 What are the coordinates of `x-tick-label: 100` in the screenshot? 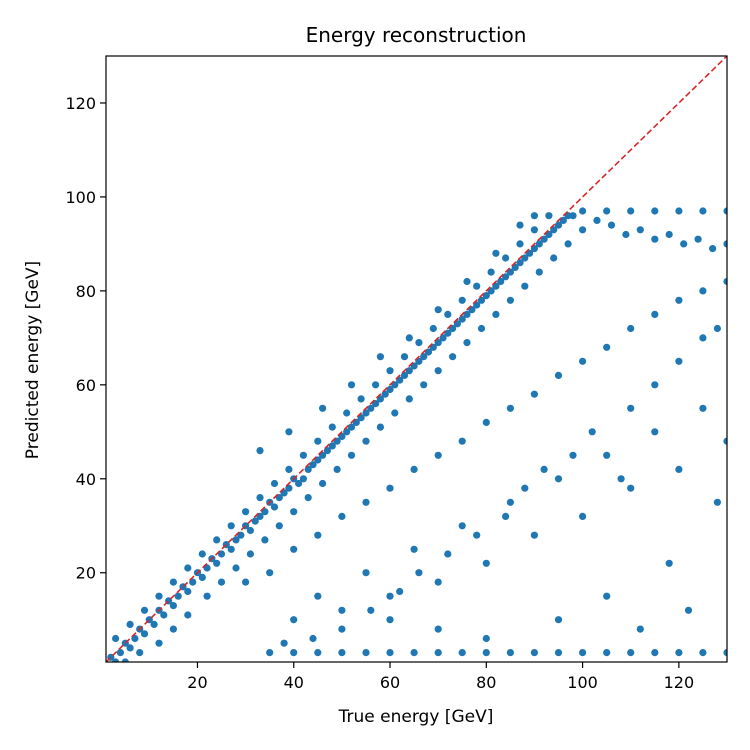 It's located at (582, 682).